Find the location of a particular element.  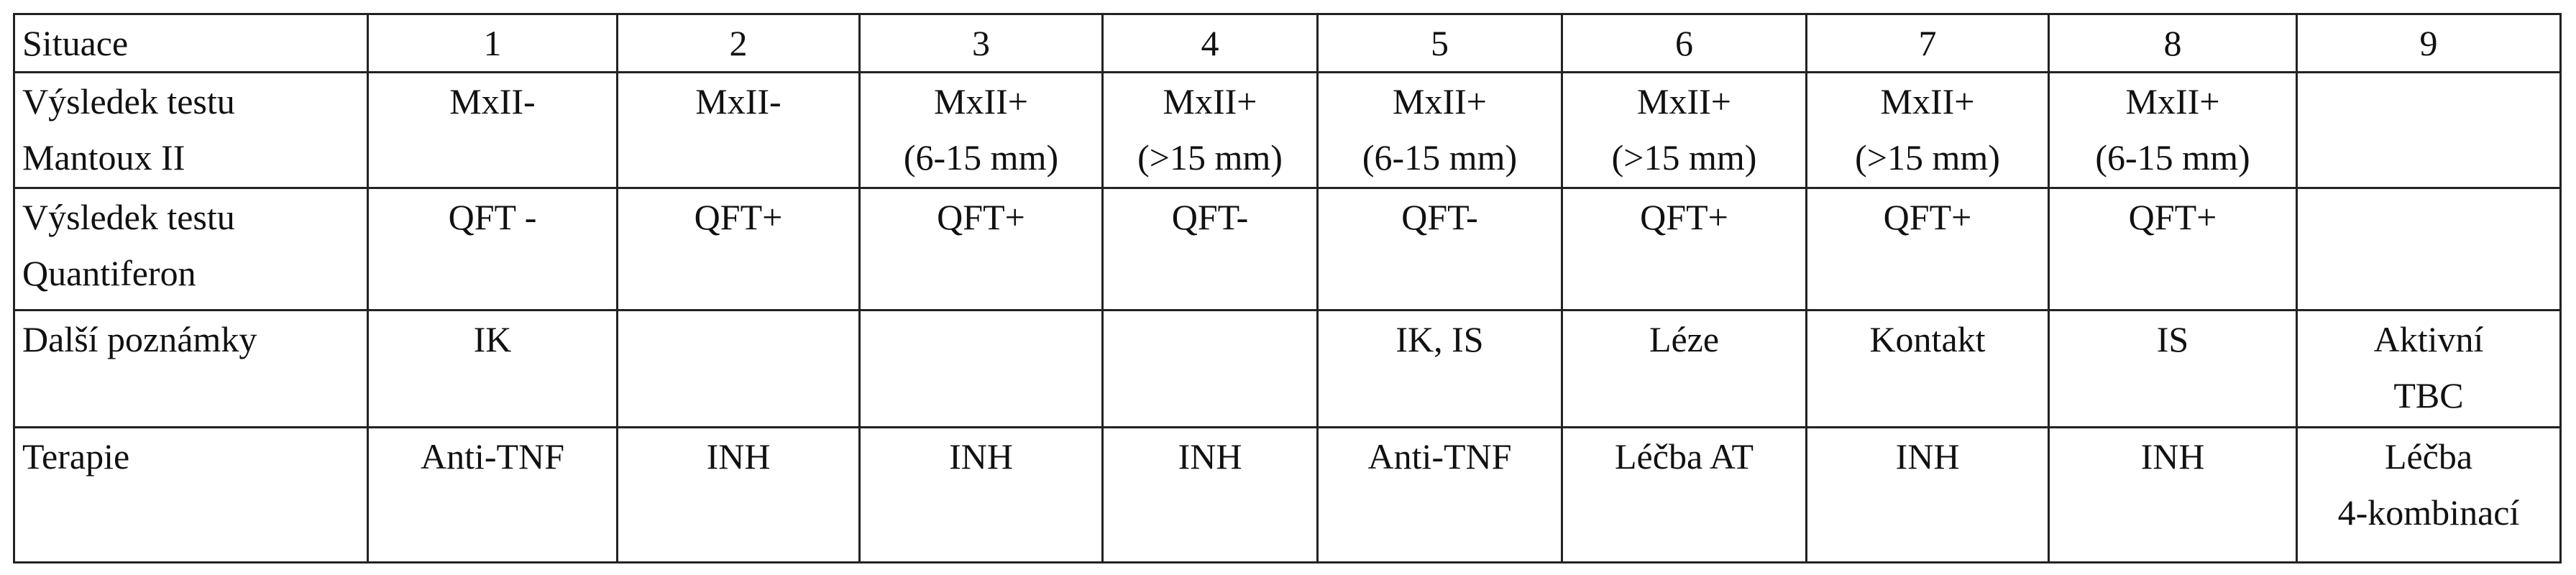

cell-text: Kontakt is located at coordinates (1927, 339).